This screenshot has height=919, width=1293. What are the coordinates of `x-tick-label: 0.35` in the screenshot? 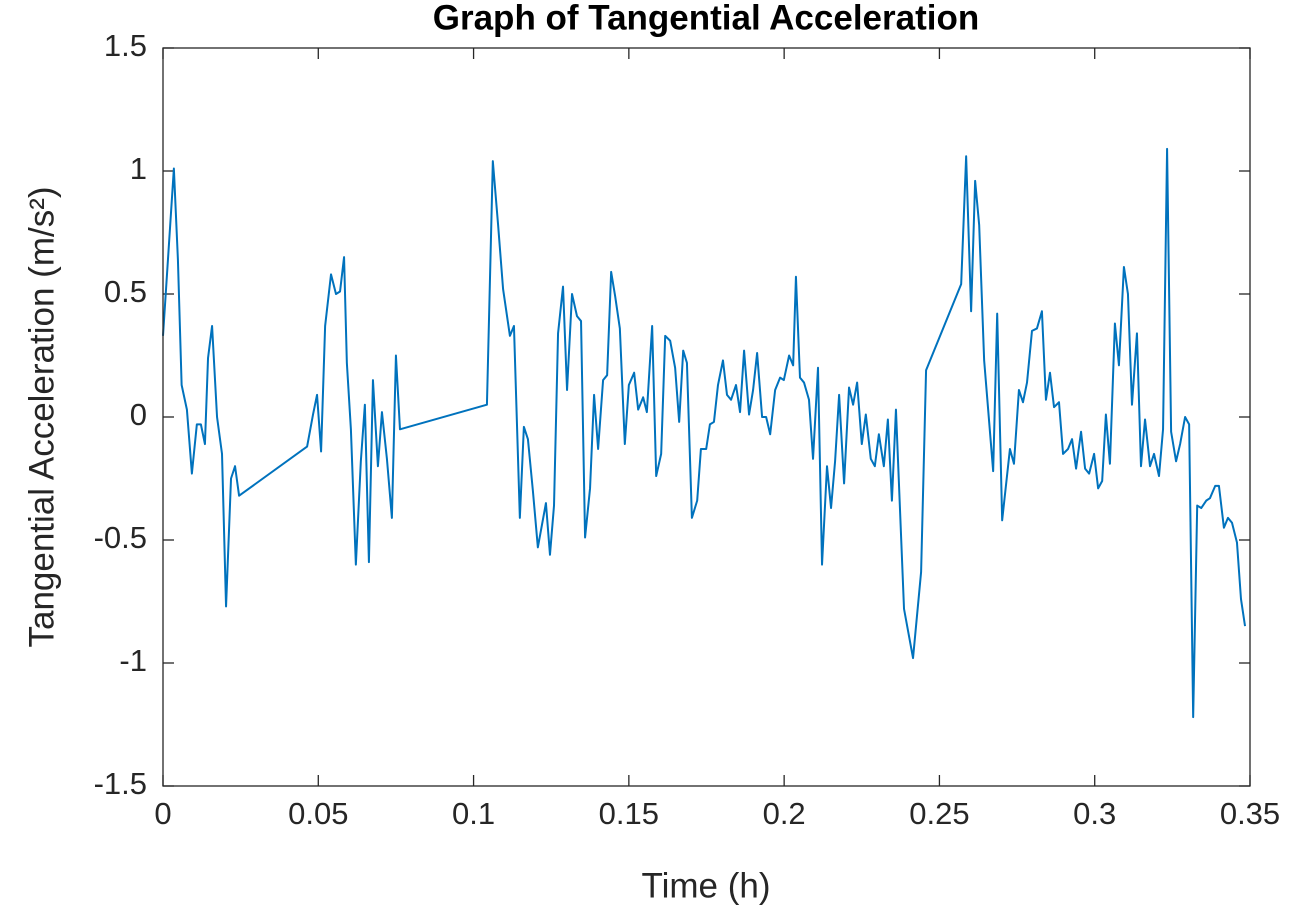 It's located at (1250, 813).